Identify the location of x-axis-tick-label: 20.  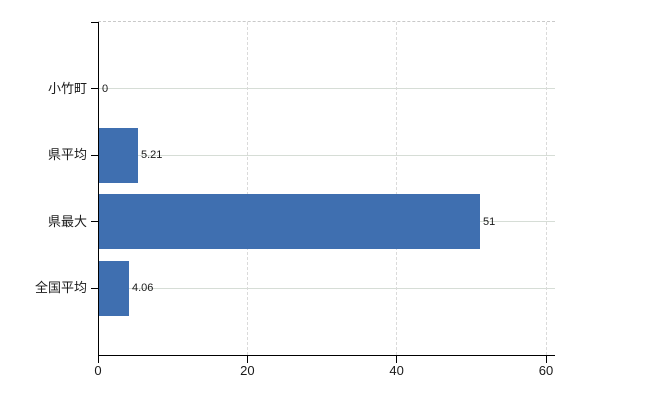
(247, 370).